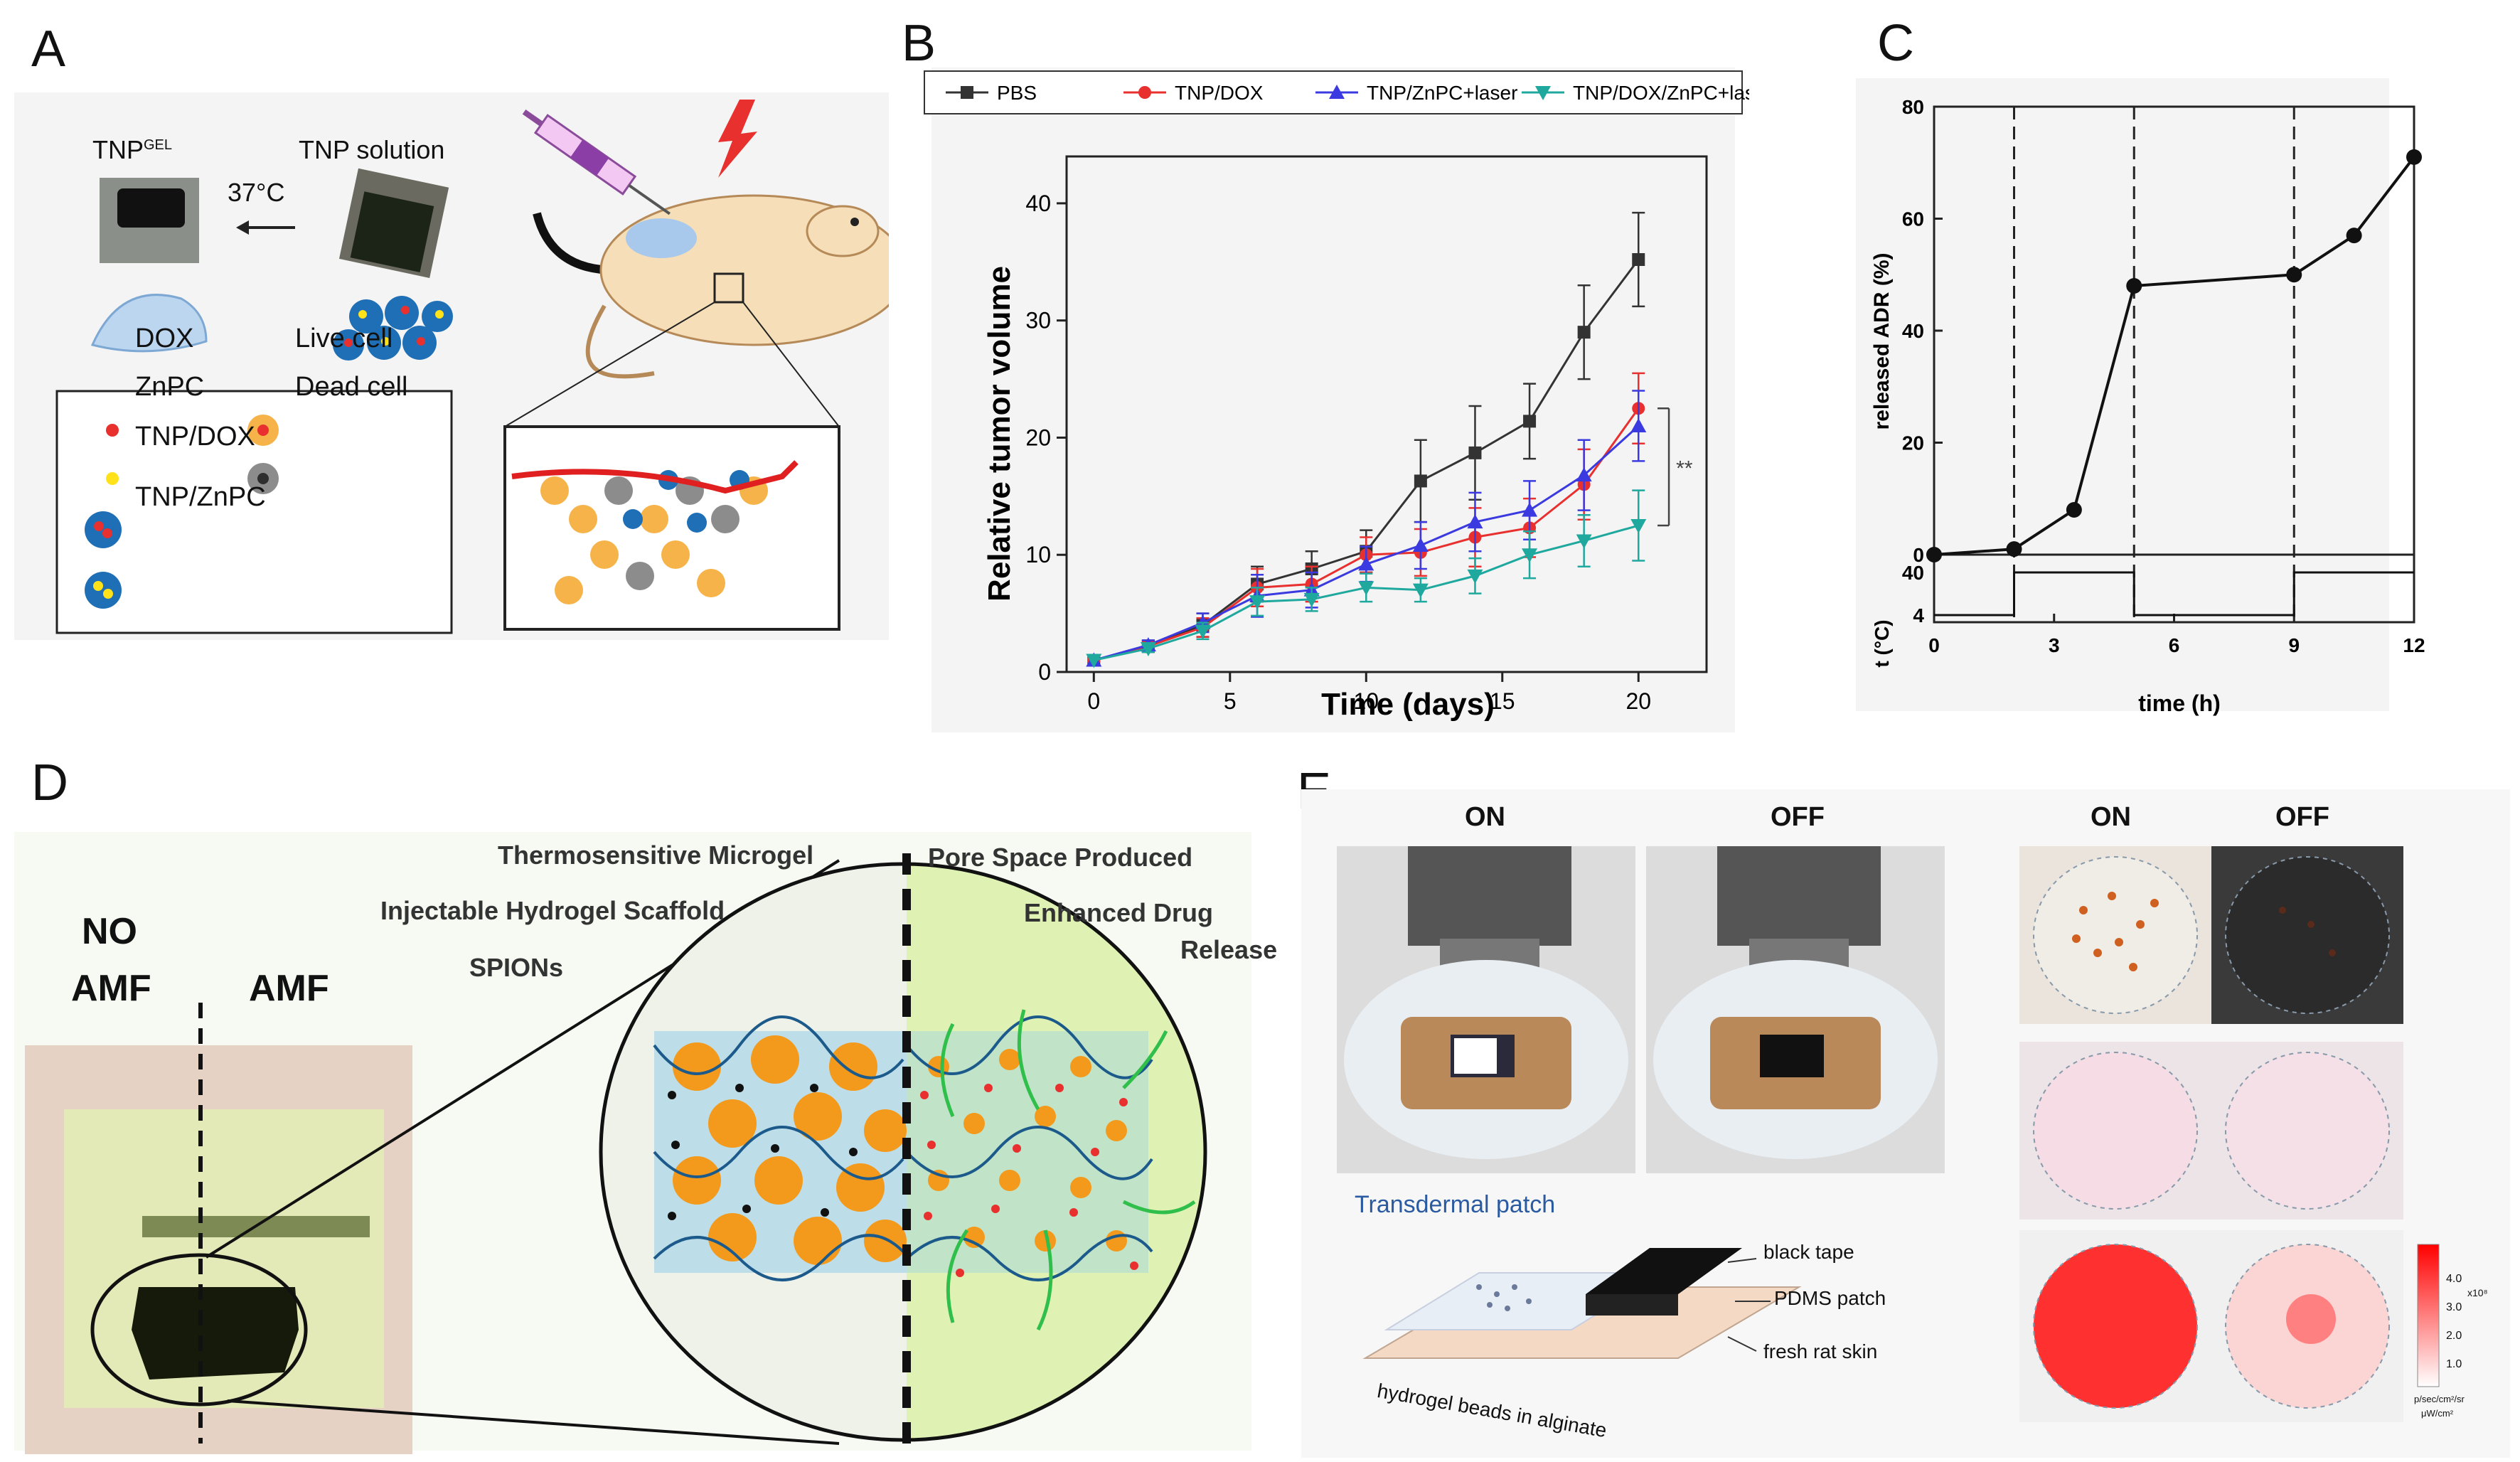 The width and height of the screenshot is (2520, 1462). What do you see at coordinates (2174, 645) in the screenshot?
I see `chart-c-x-tick-label: 6` at bounding box center [2174, 645].